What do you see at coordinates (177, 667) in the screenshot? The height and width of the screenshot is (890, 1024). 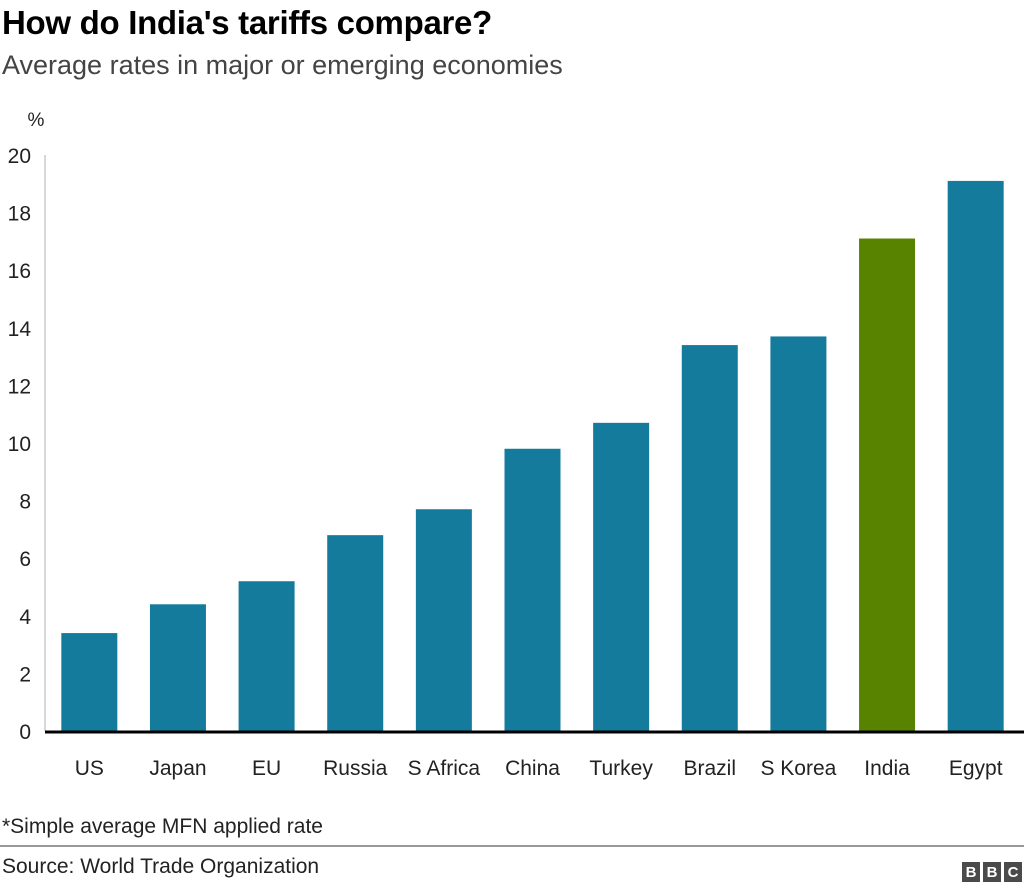 I see `bar-japan` at bounding box center [177, 667].